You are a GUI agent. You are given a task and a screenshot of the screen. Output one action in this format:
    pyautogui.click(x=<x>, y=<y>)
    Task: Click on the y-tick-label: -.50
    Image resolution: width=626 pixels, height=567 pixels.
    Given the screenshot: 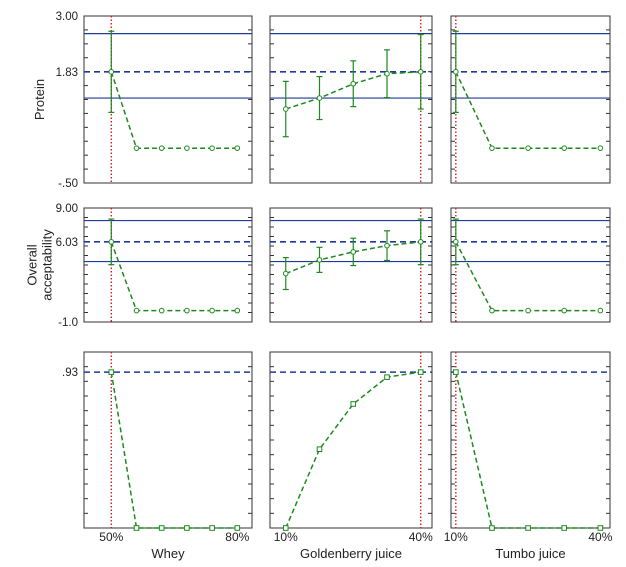 What is the action you would take?
    pyautogui.click(x=68, y=184)
    